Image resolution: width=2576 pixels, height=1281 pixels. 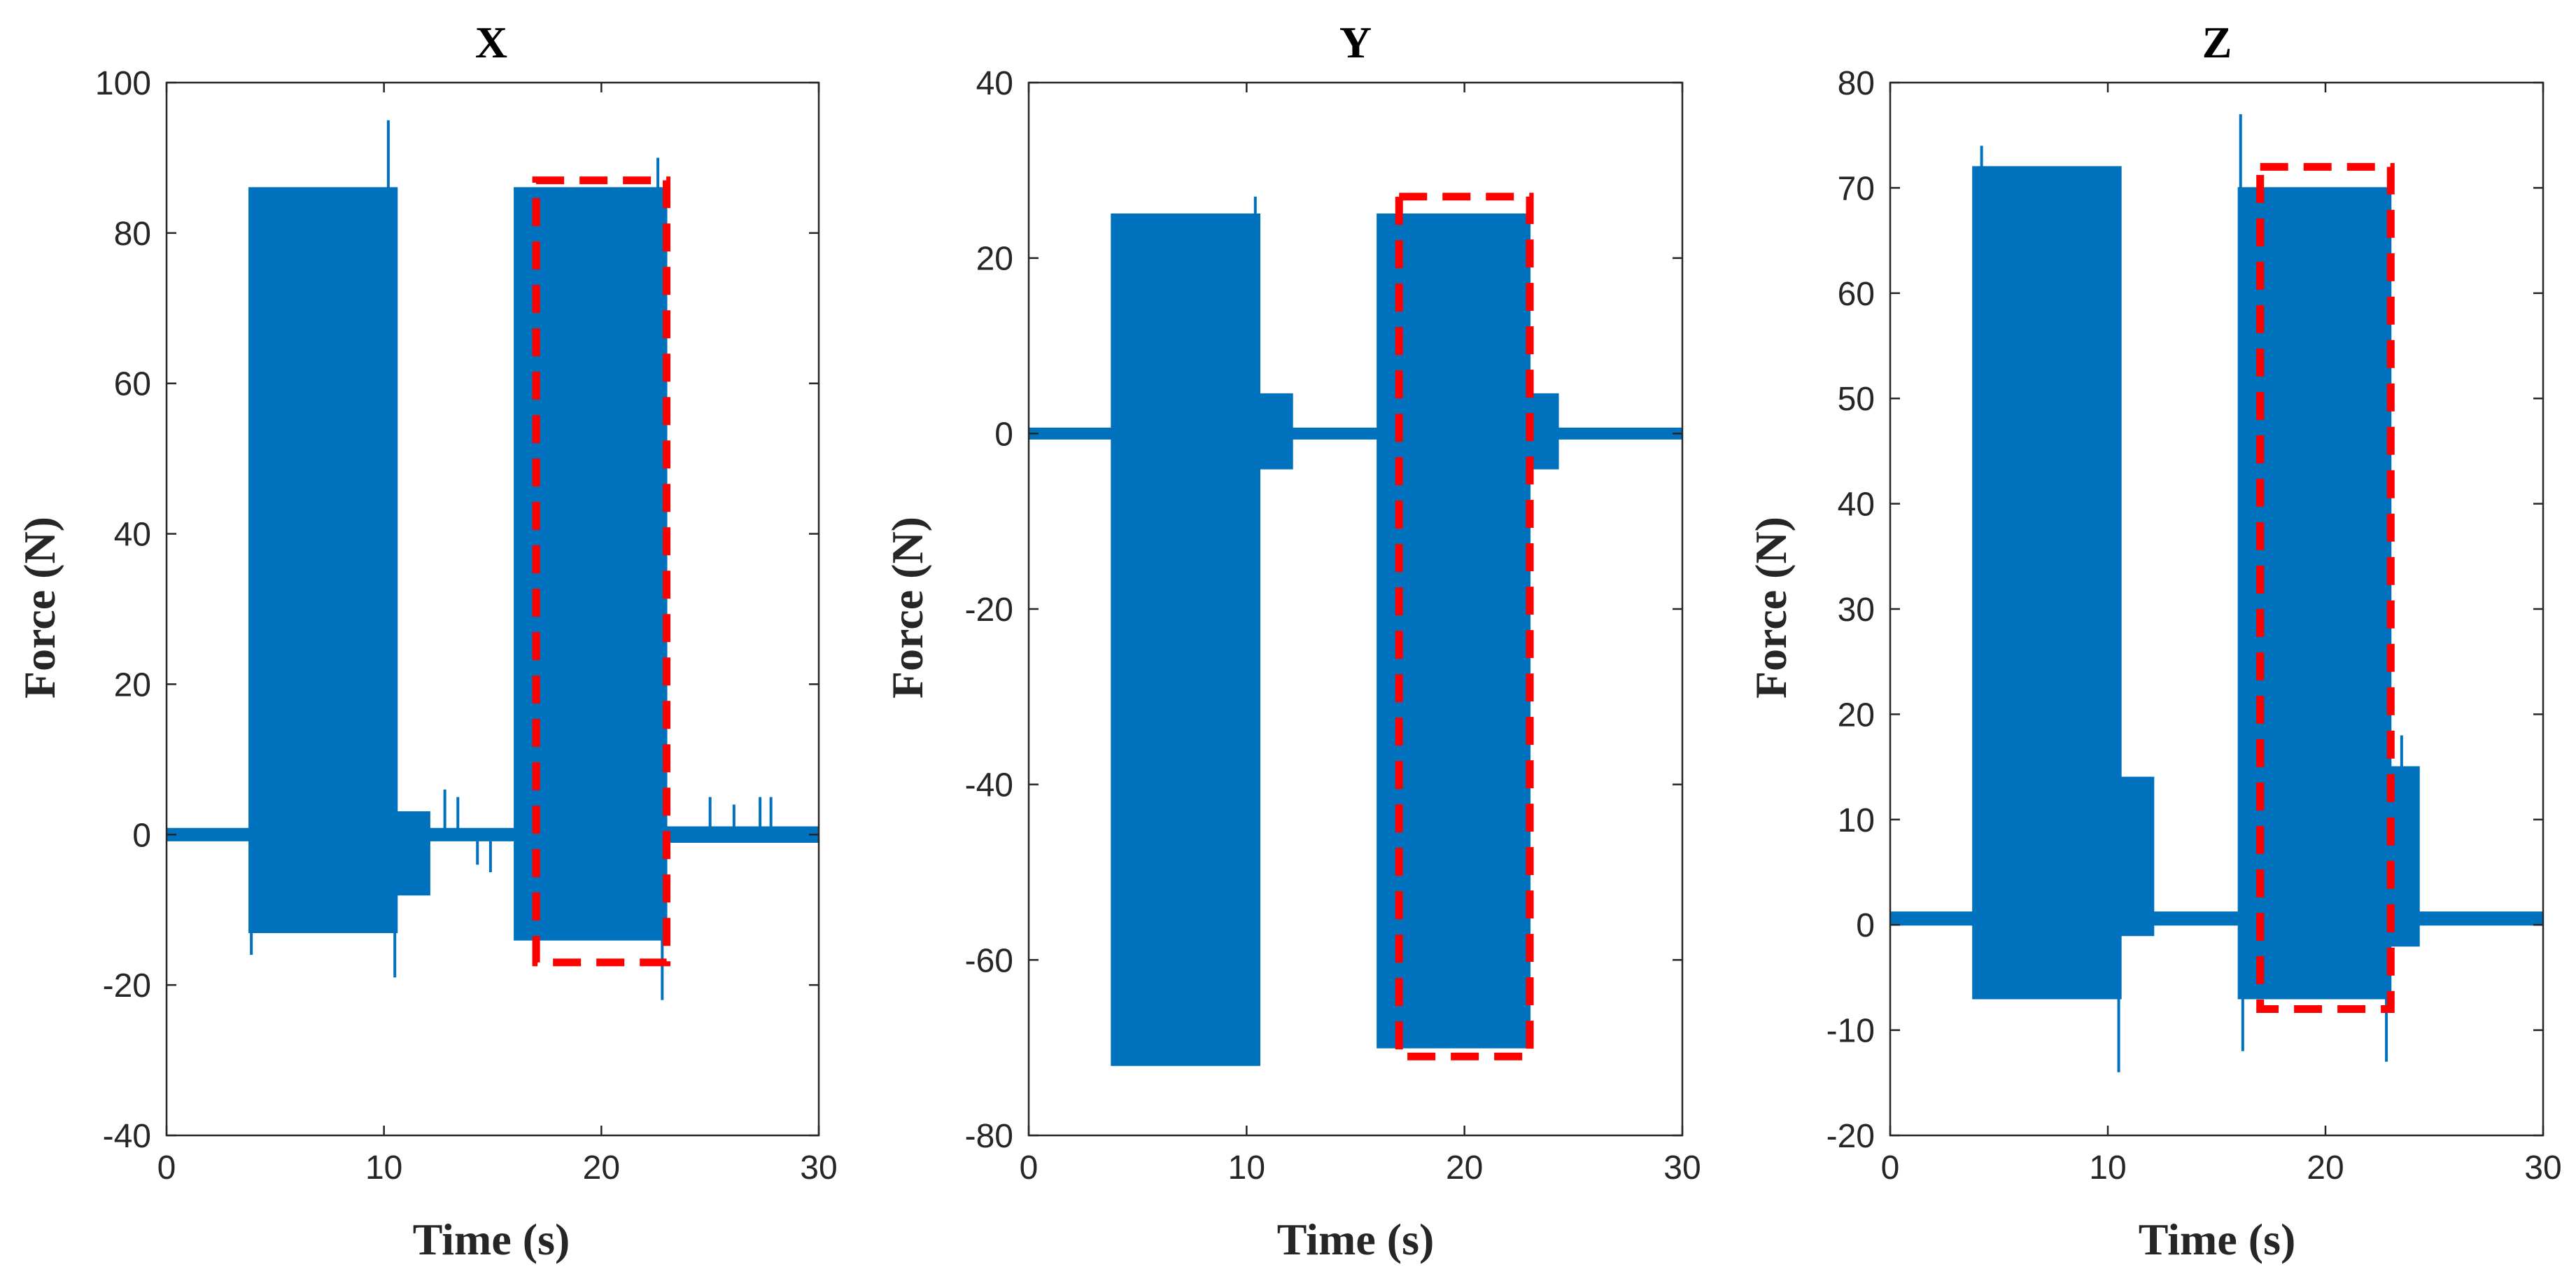 I want to click on y-tick-label: 30, so click(x=1856, y=610).